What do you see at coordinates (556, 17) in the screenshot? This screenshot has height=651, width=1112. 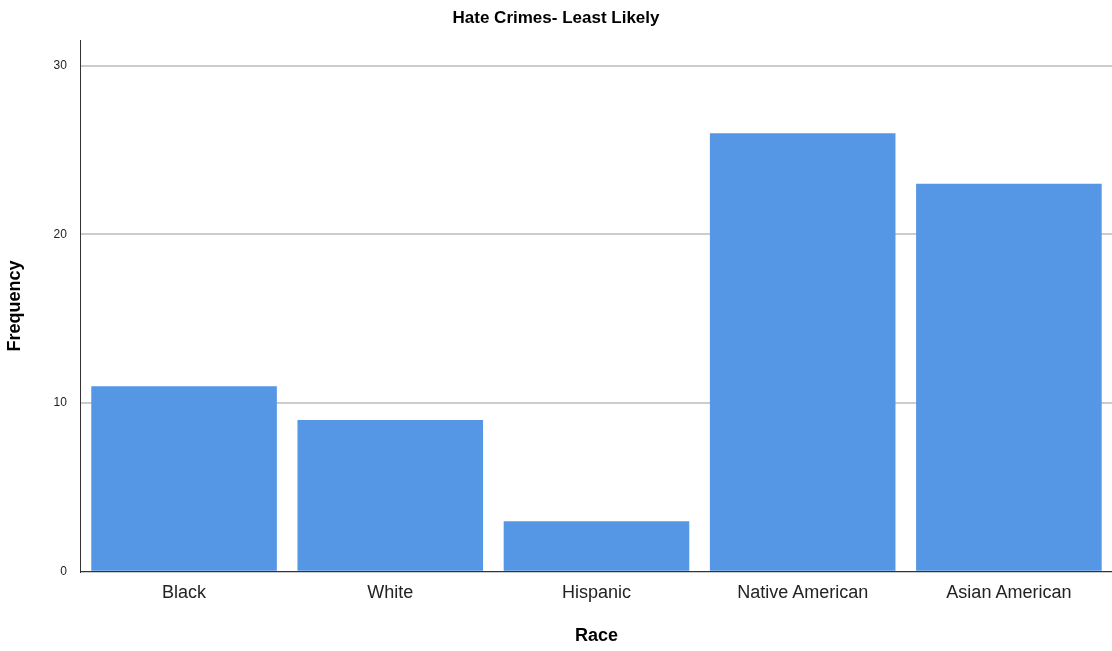 I see `chart-title: Hate Crimes- Least Likely` at bounding box center [556, 17].